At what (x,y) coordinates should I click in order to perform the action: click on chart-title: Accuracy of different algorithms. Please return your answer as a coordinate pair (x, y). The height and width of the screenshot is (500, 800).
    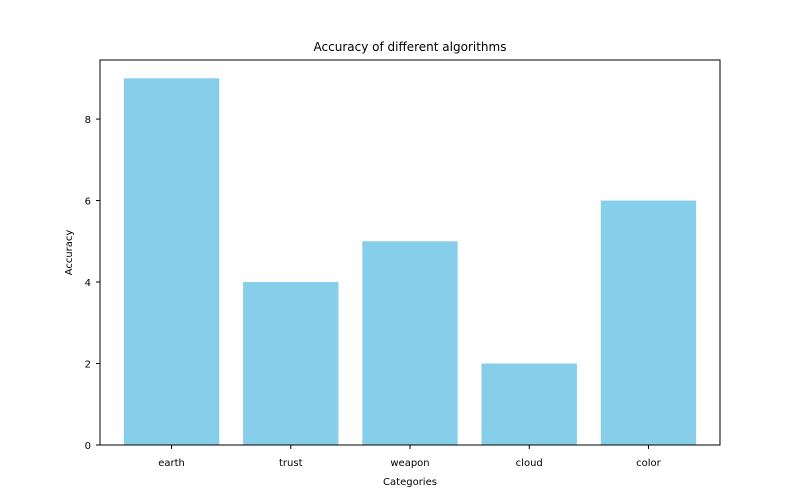
    Looking at the image, I should click on (410, 47).